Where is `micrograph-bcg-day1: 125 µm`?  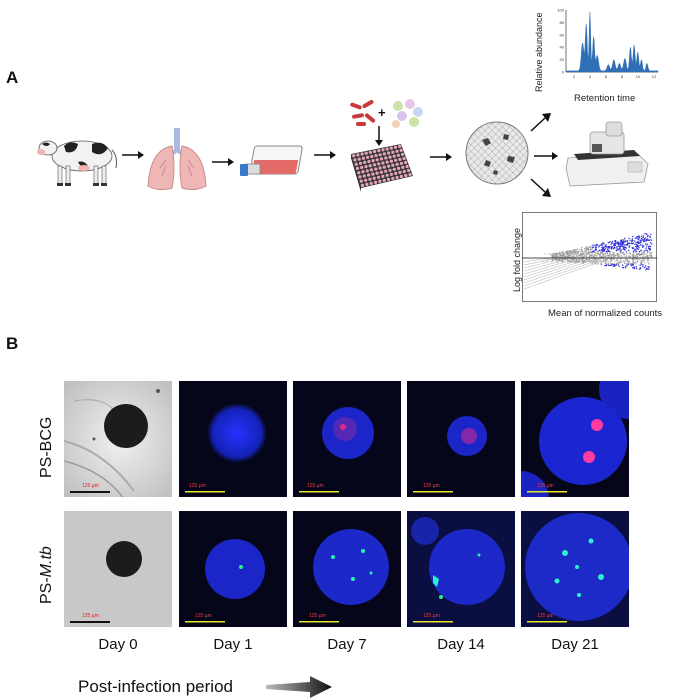 micrograph-bcg-day1: 125 µm is located at coordinates (233, 439).